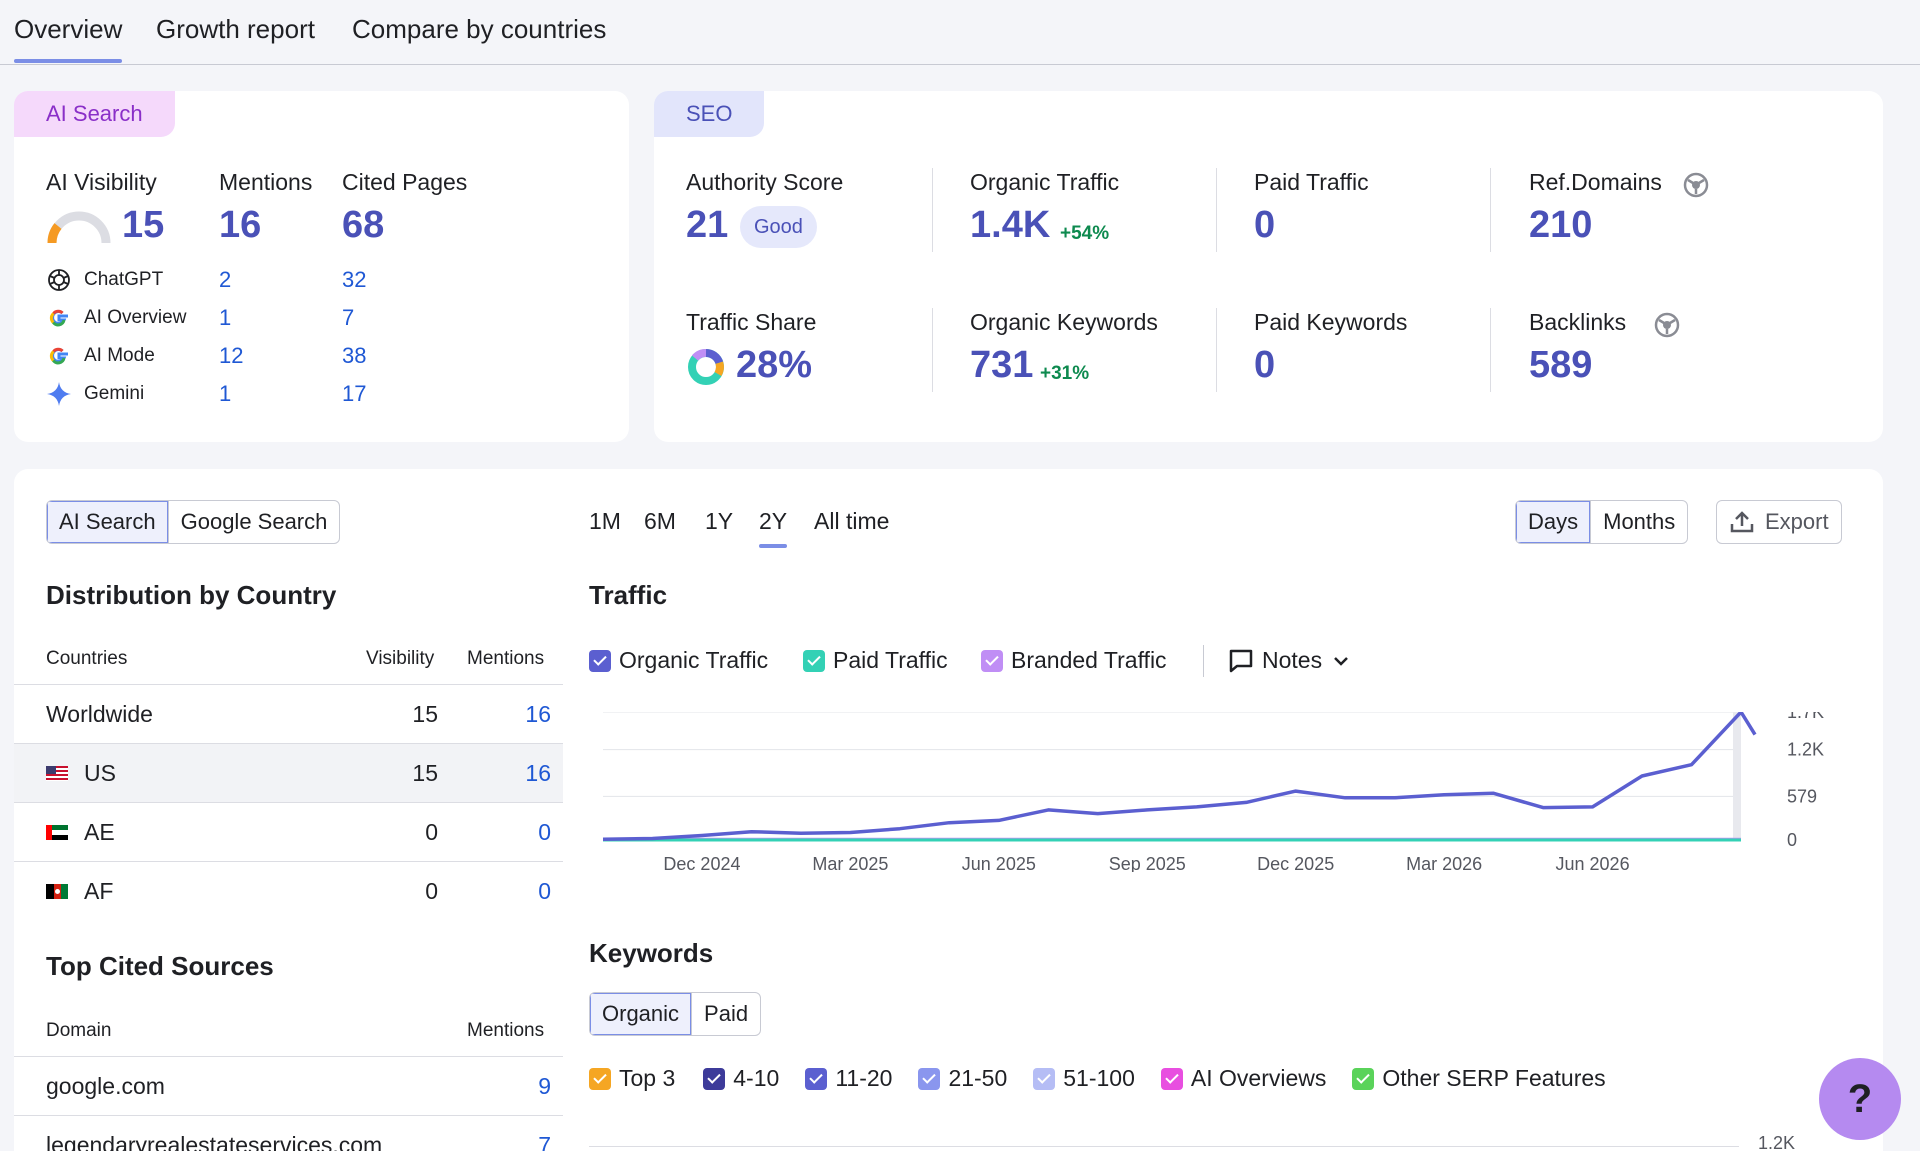 The width and height of the screenshot is (1920, 1151). Describe the element at coordinates (1045, 182) in the screenshot. I see `organic-traffic-label: Organic Traffic` at that location.